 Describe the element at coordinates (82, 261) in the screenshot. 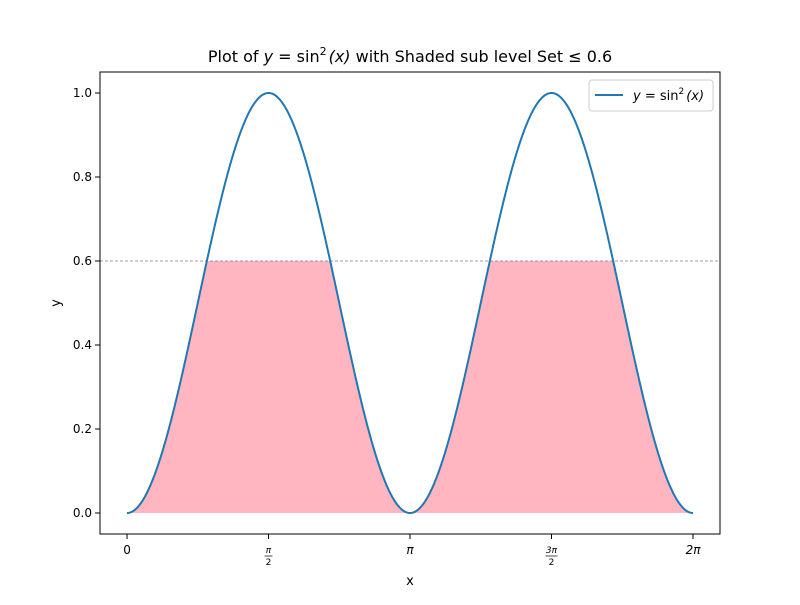

I see `y-tick-label: 0.6` at that location.